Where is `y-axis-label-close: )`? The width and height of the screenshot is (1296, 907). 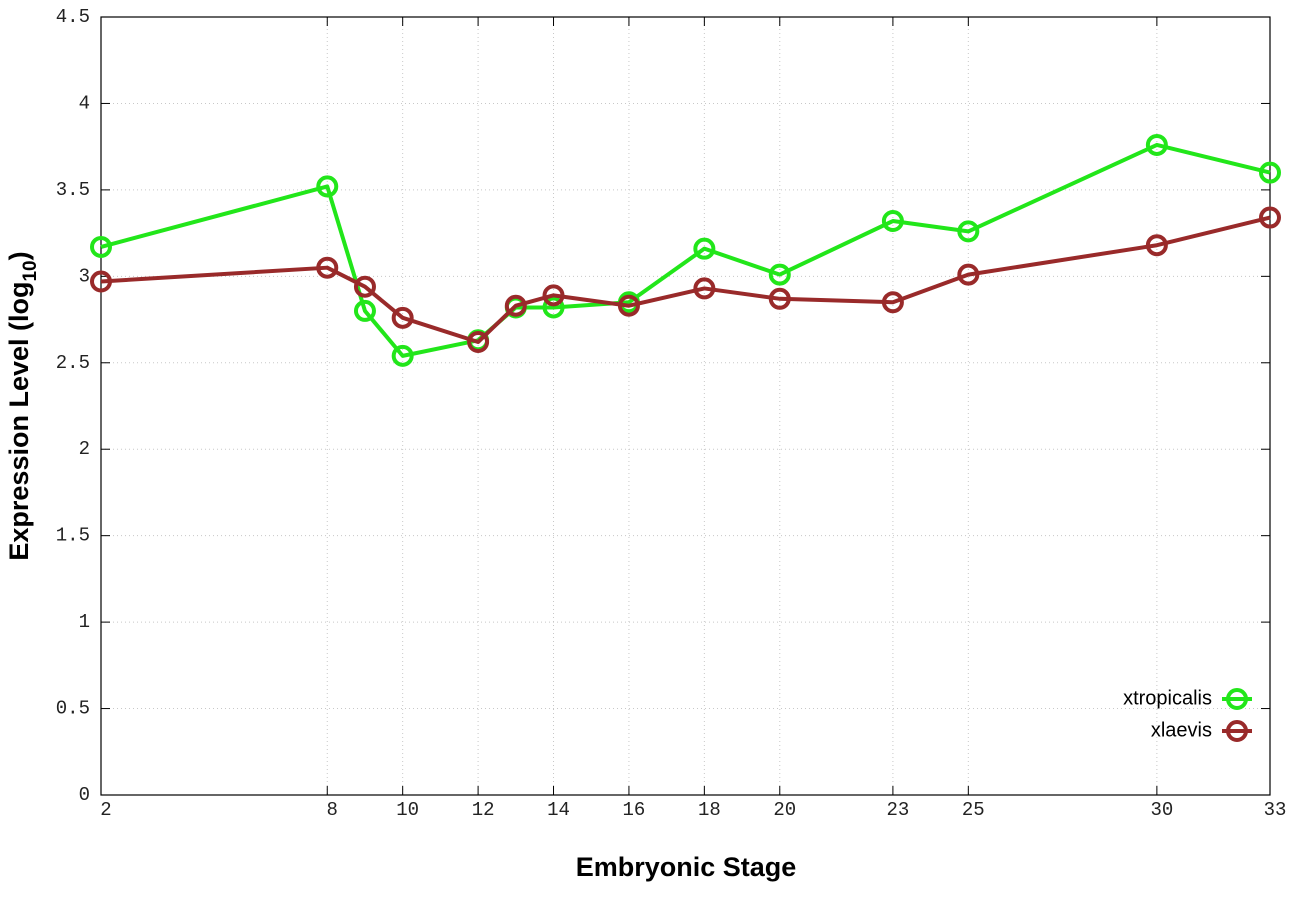
y-axis-label-close: ) is located at coordinates (19, 255).